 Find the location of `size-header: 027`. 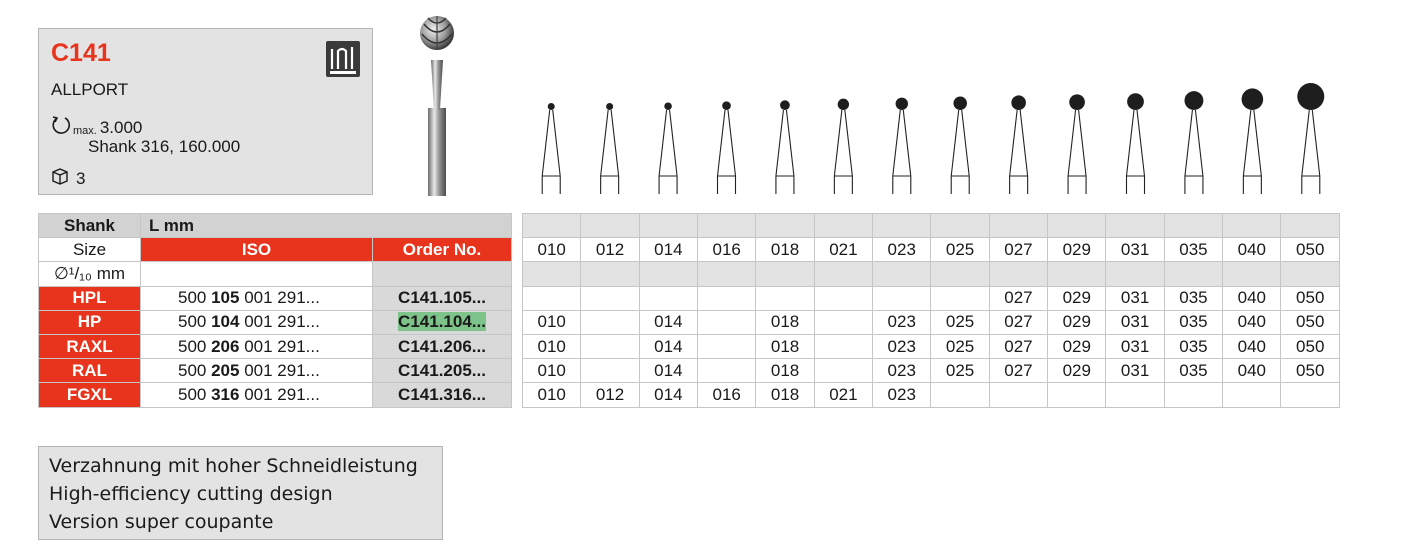

size-header: 027 is located at coordinates (1018, 250).